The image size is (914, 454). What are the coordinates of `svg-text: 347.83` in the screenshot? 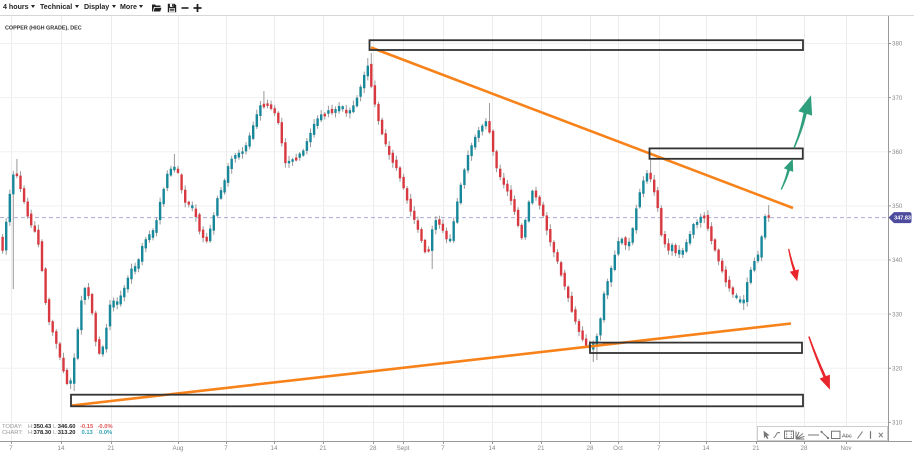 It's located at (902, 219).